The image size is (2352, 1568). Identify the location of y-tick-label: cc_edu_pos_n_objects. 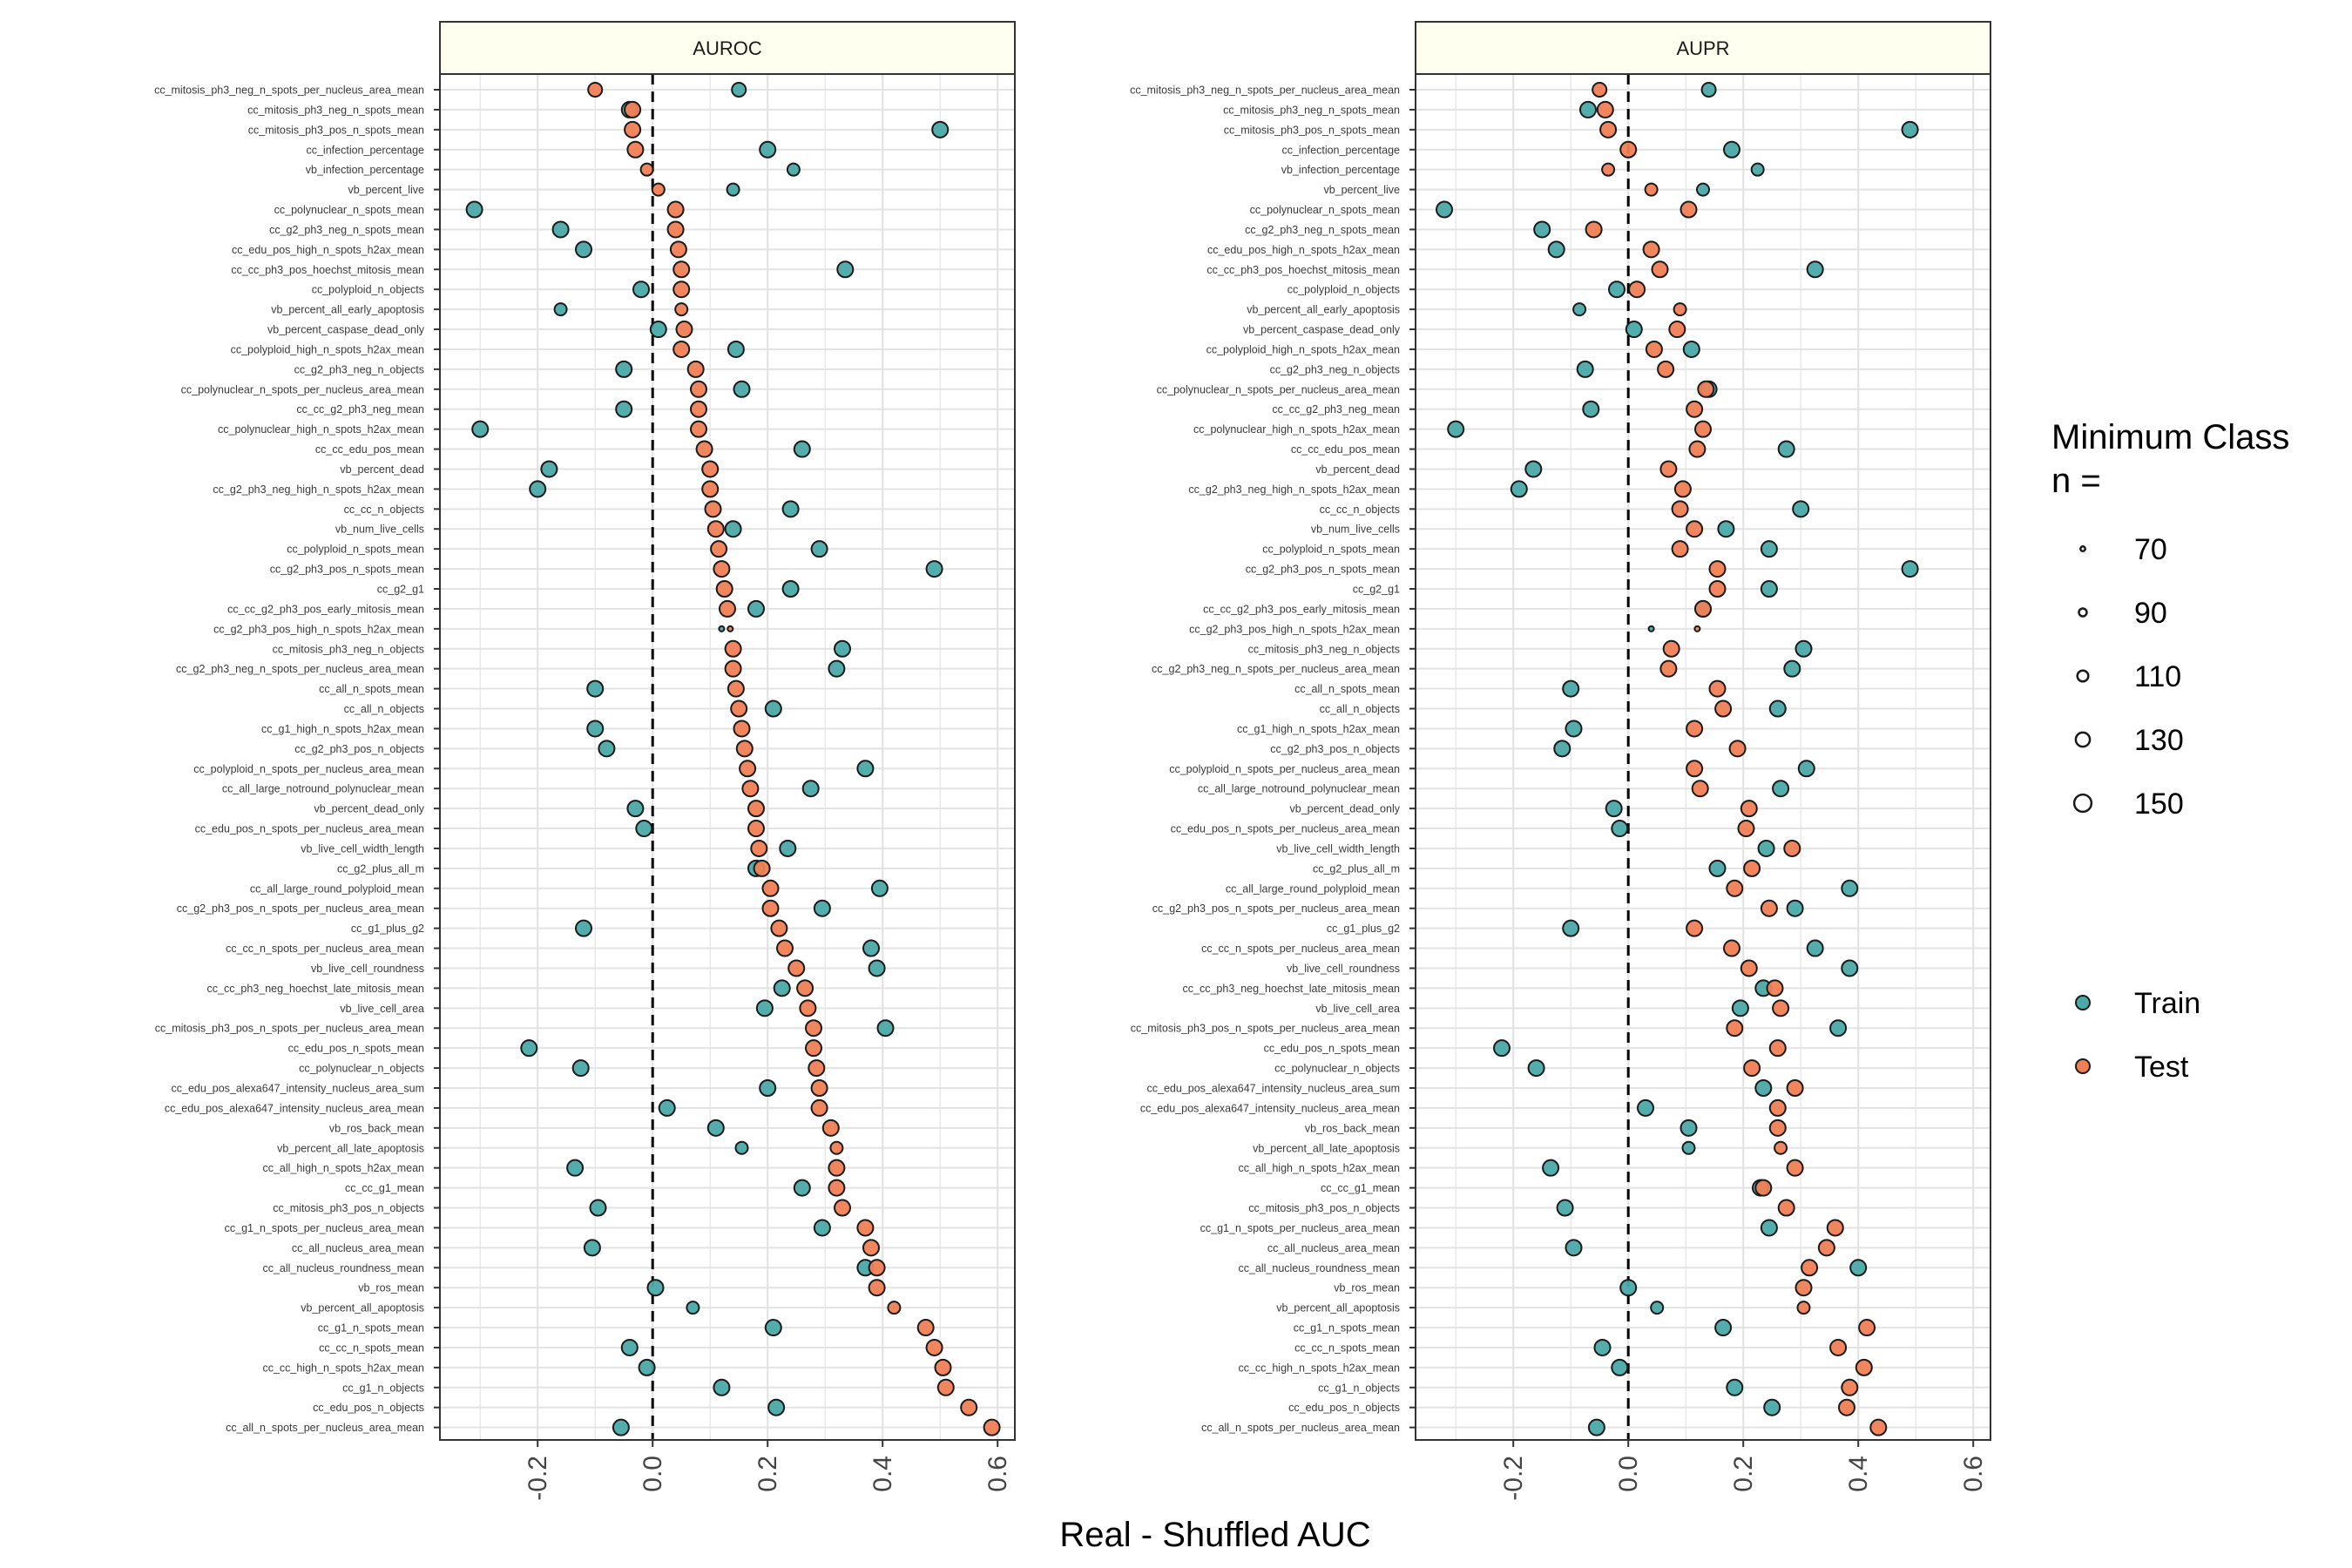
(1344, 1408).